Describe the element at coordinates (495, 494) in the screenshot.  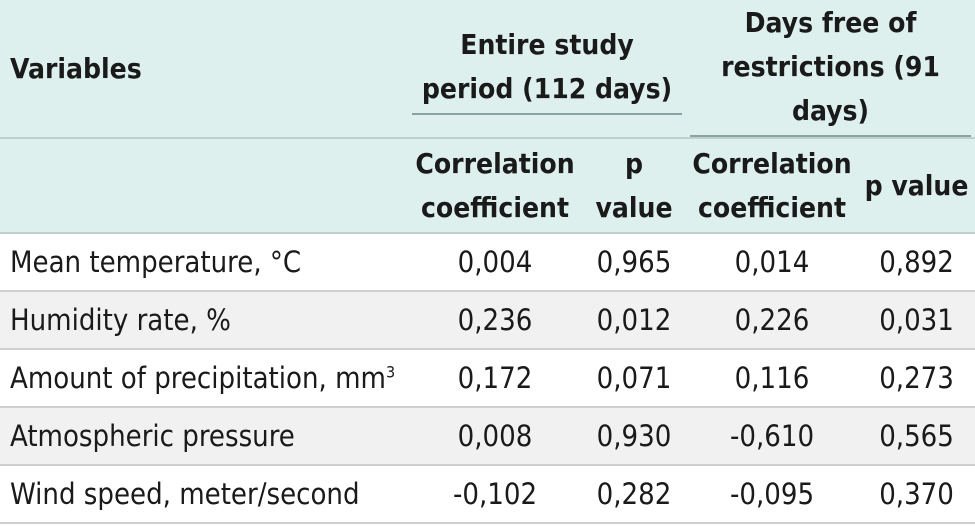
I see `cell-corr-coef-1: -0,102` at that location.